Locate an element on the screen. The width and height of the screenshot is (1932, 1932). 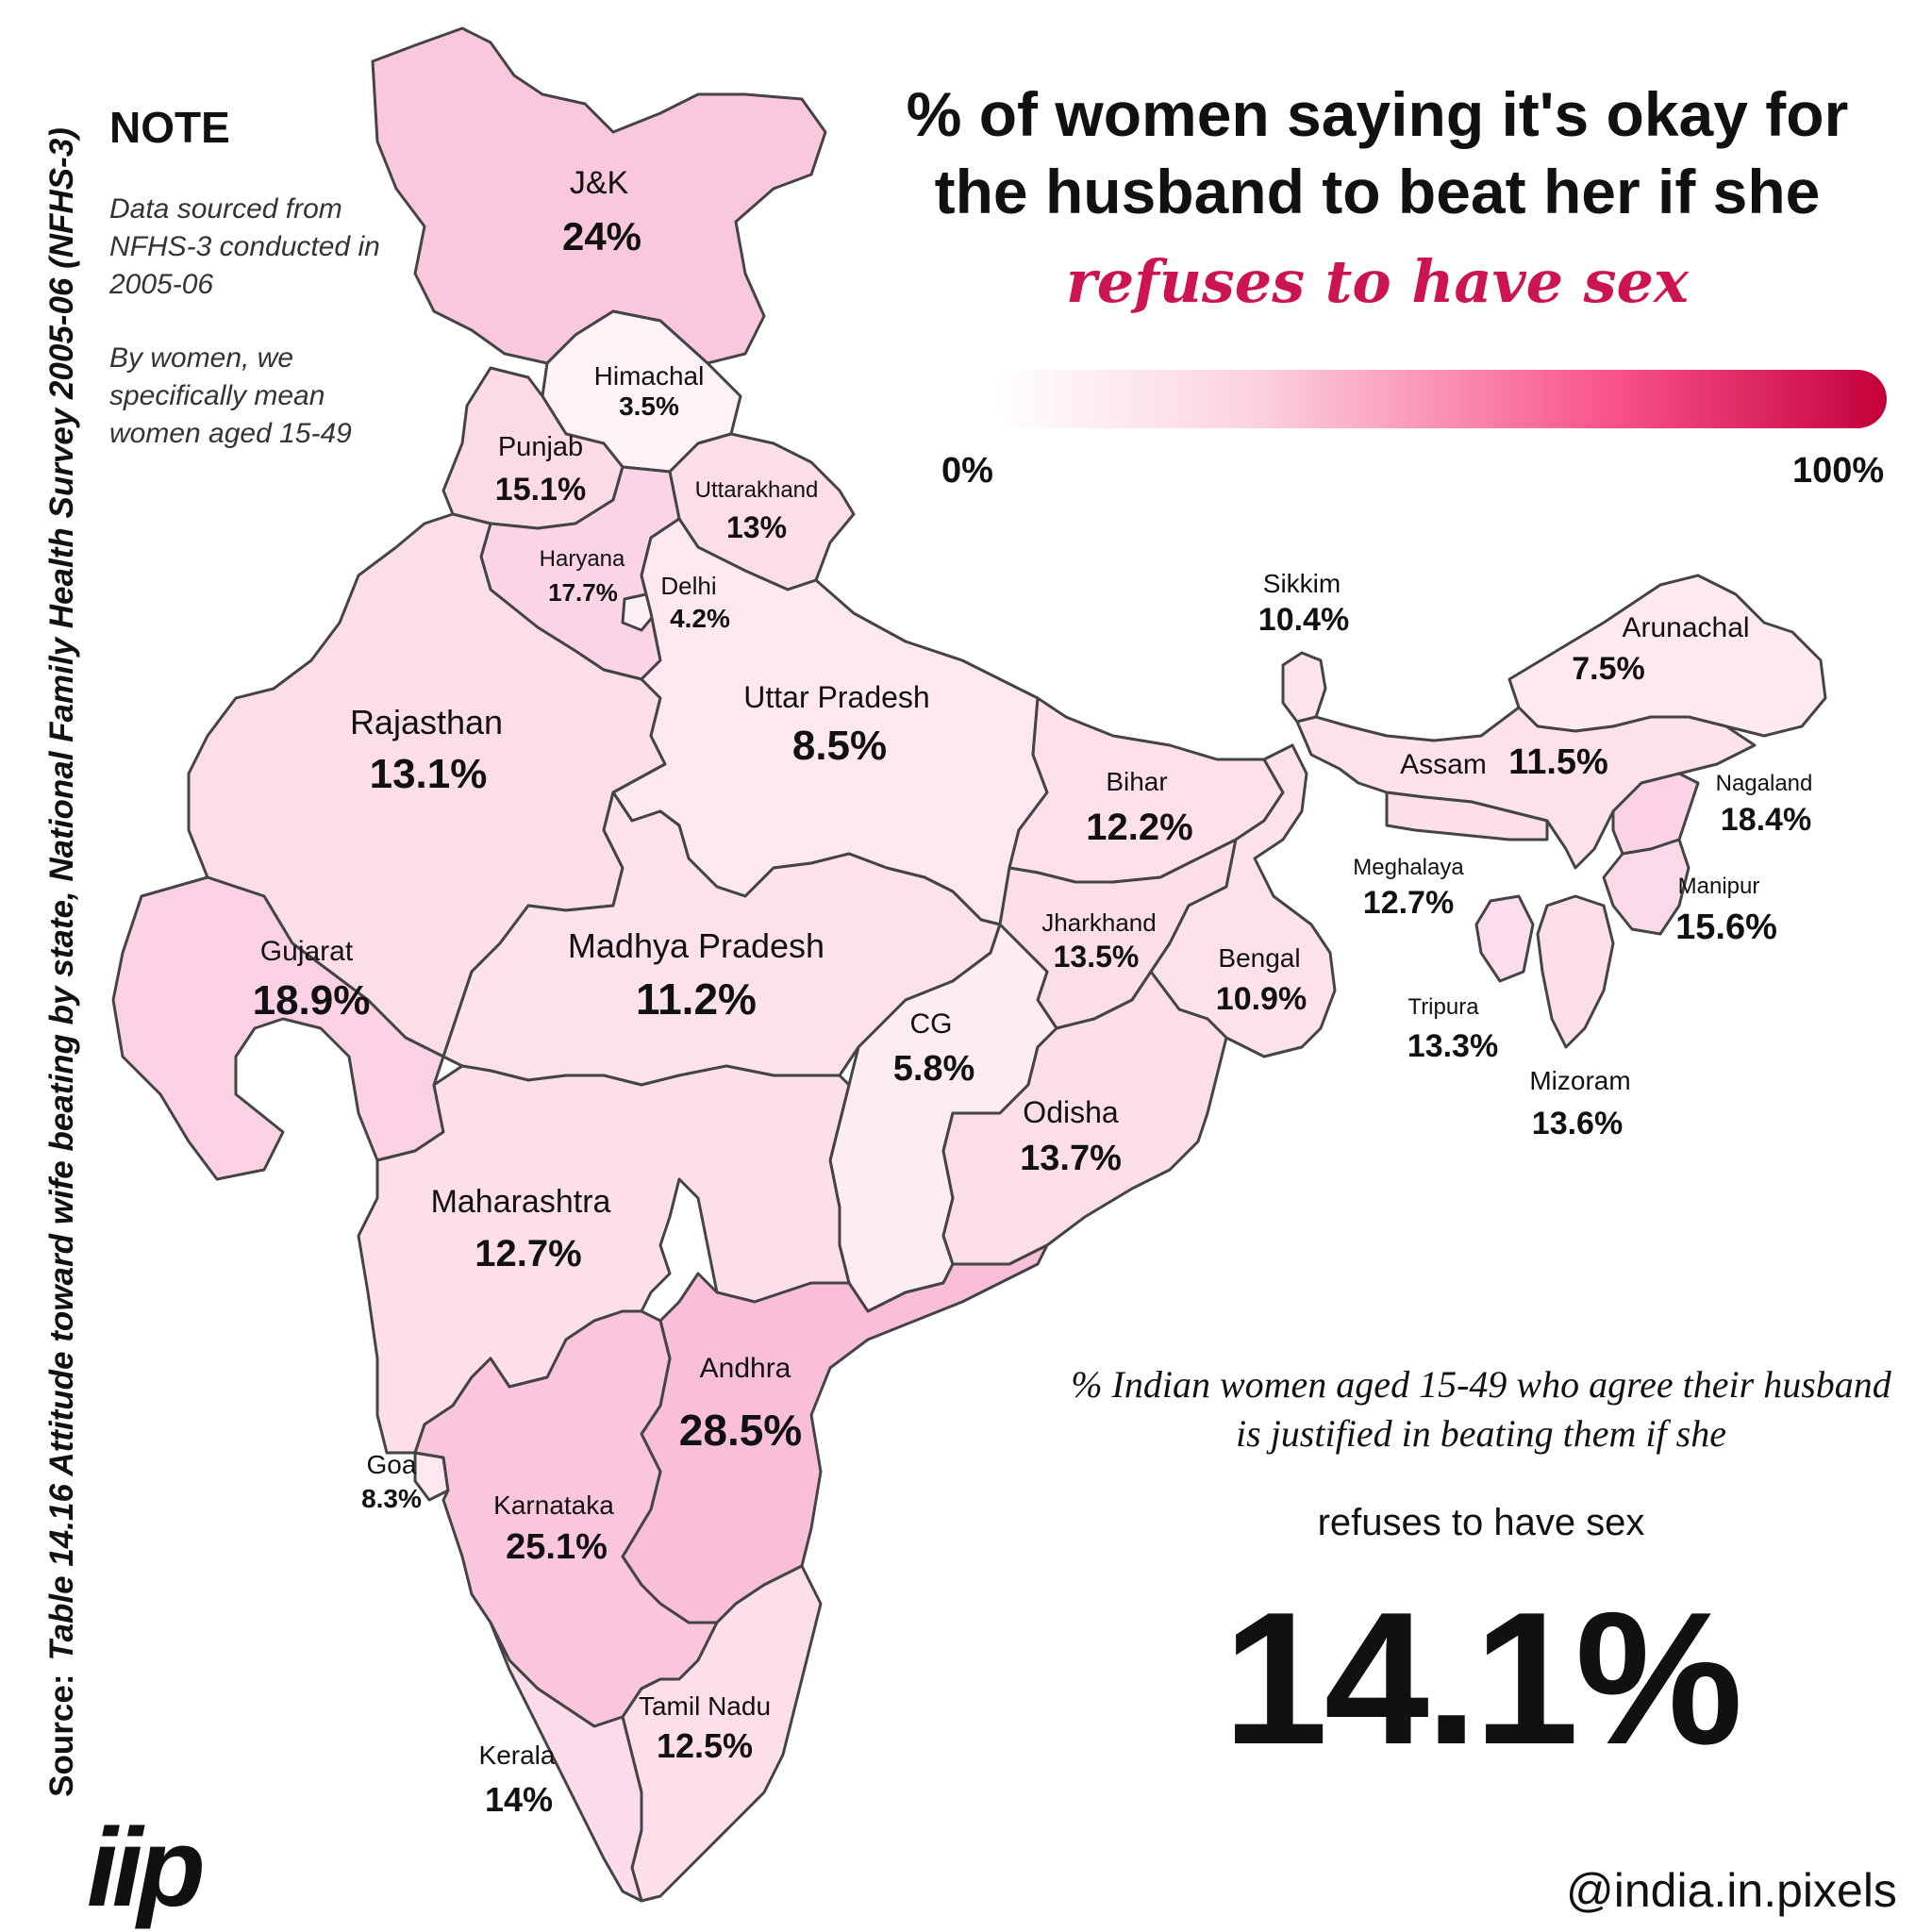
state-name-tamil-nadu: Tamil Nadu is located at coordinates (705, 1706).